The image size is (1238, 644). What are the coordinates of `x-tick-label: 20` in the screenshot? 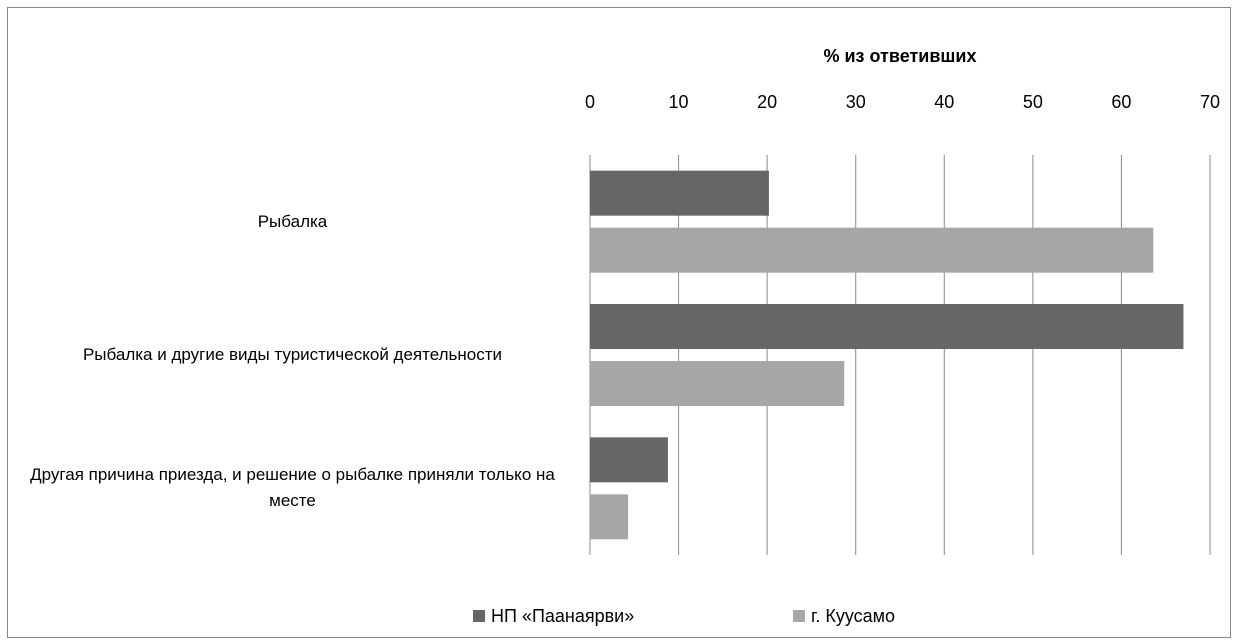 It's located at (767, 102).